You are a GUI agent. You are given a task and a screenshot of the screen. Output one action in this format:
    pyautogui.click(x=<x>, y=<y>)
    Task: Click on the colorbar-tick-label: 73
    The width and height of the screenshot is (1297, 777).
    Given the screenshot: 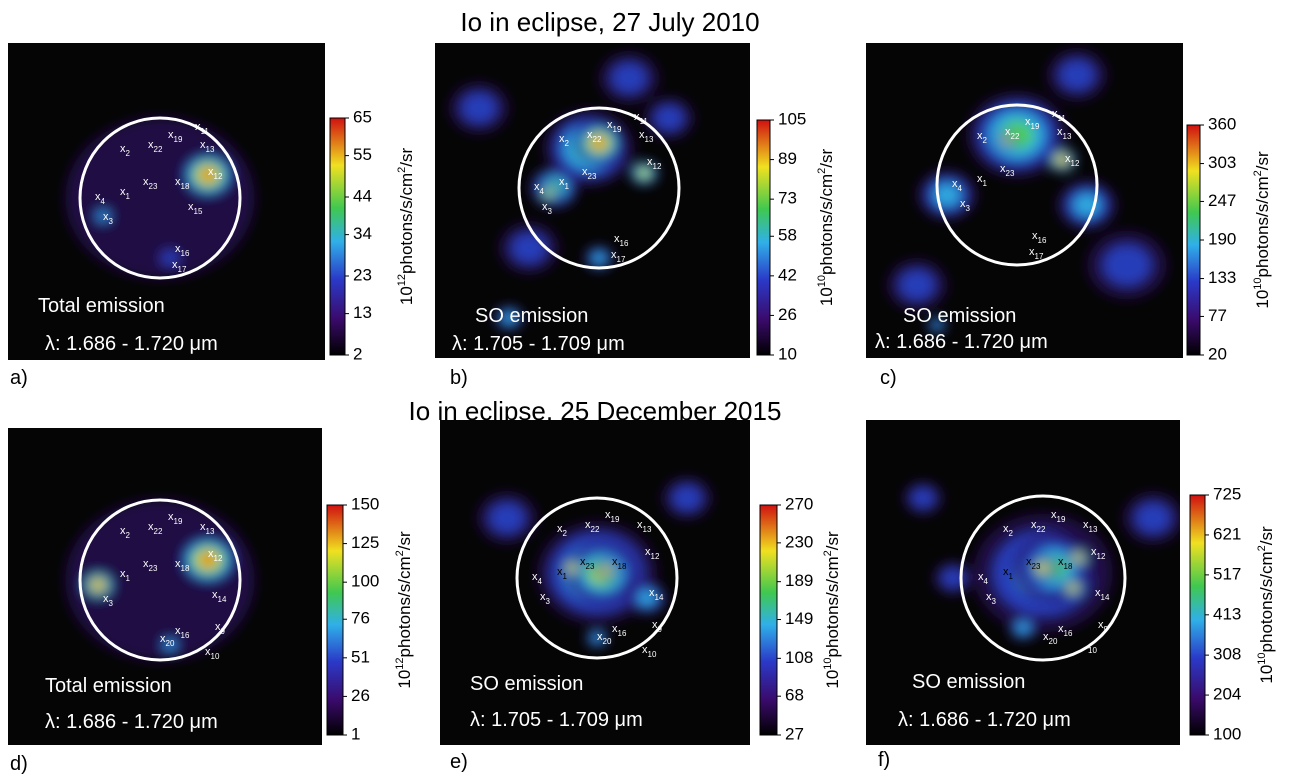 What is the action you would take?
    pyautogui.click(x=787, y=198)
    